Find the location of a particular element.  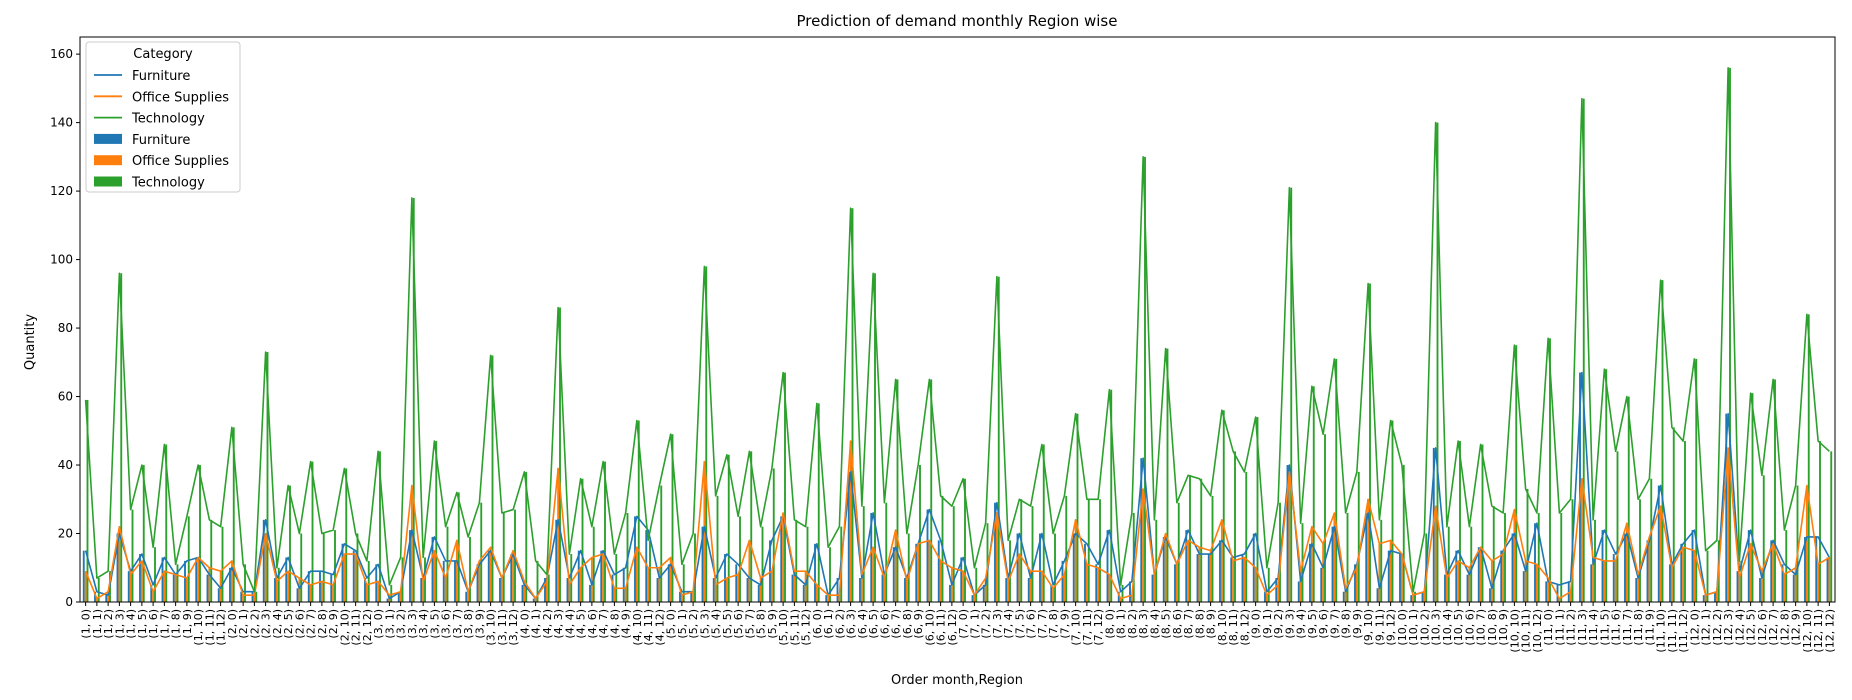

legend-item-line-technology: Technology is located at coordinates (149, 119).